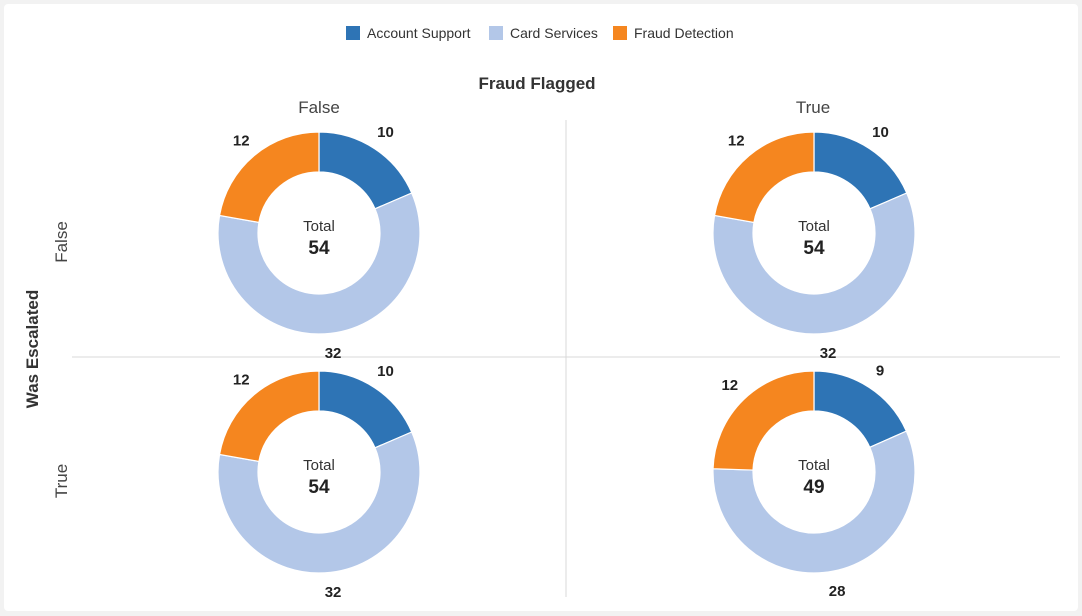  What do you see at coordinates (61, 481) in the screenshot?
I see `row-facet-label-true: True` at bounding box center [61, 481].